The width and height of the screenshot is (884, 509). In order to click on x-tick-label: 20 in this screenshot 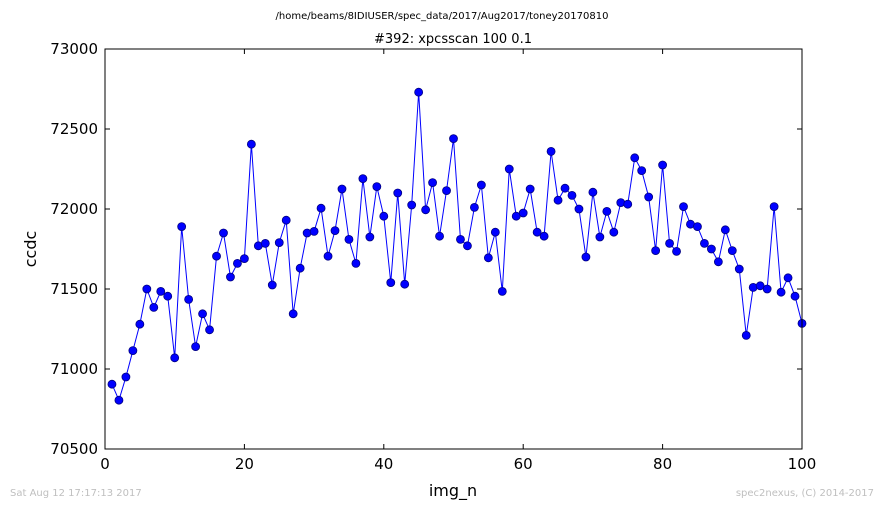, I will do `click(244, 464)`.